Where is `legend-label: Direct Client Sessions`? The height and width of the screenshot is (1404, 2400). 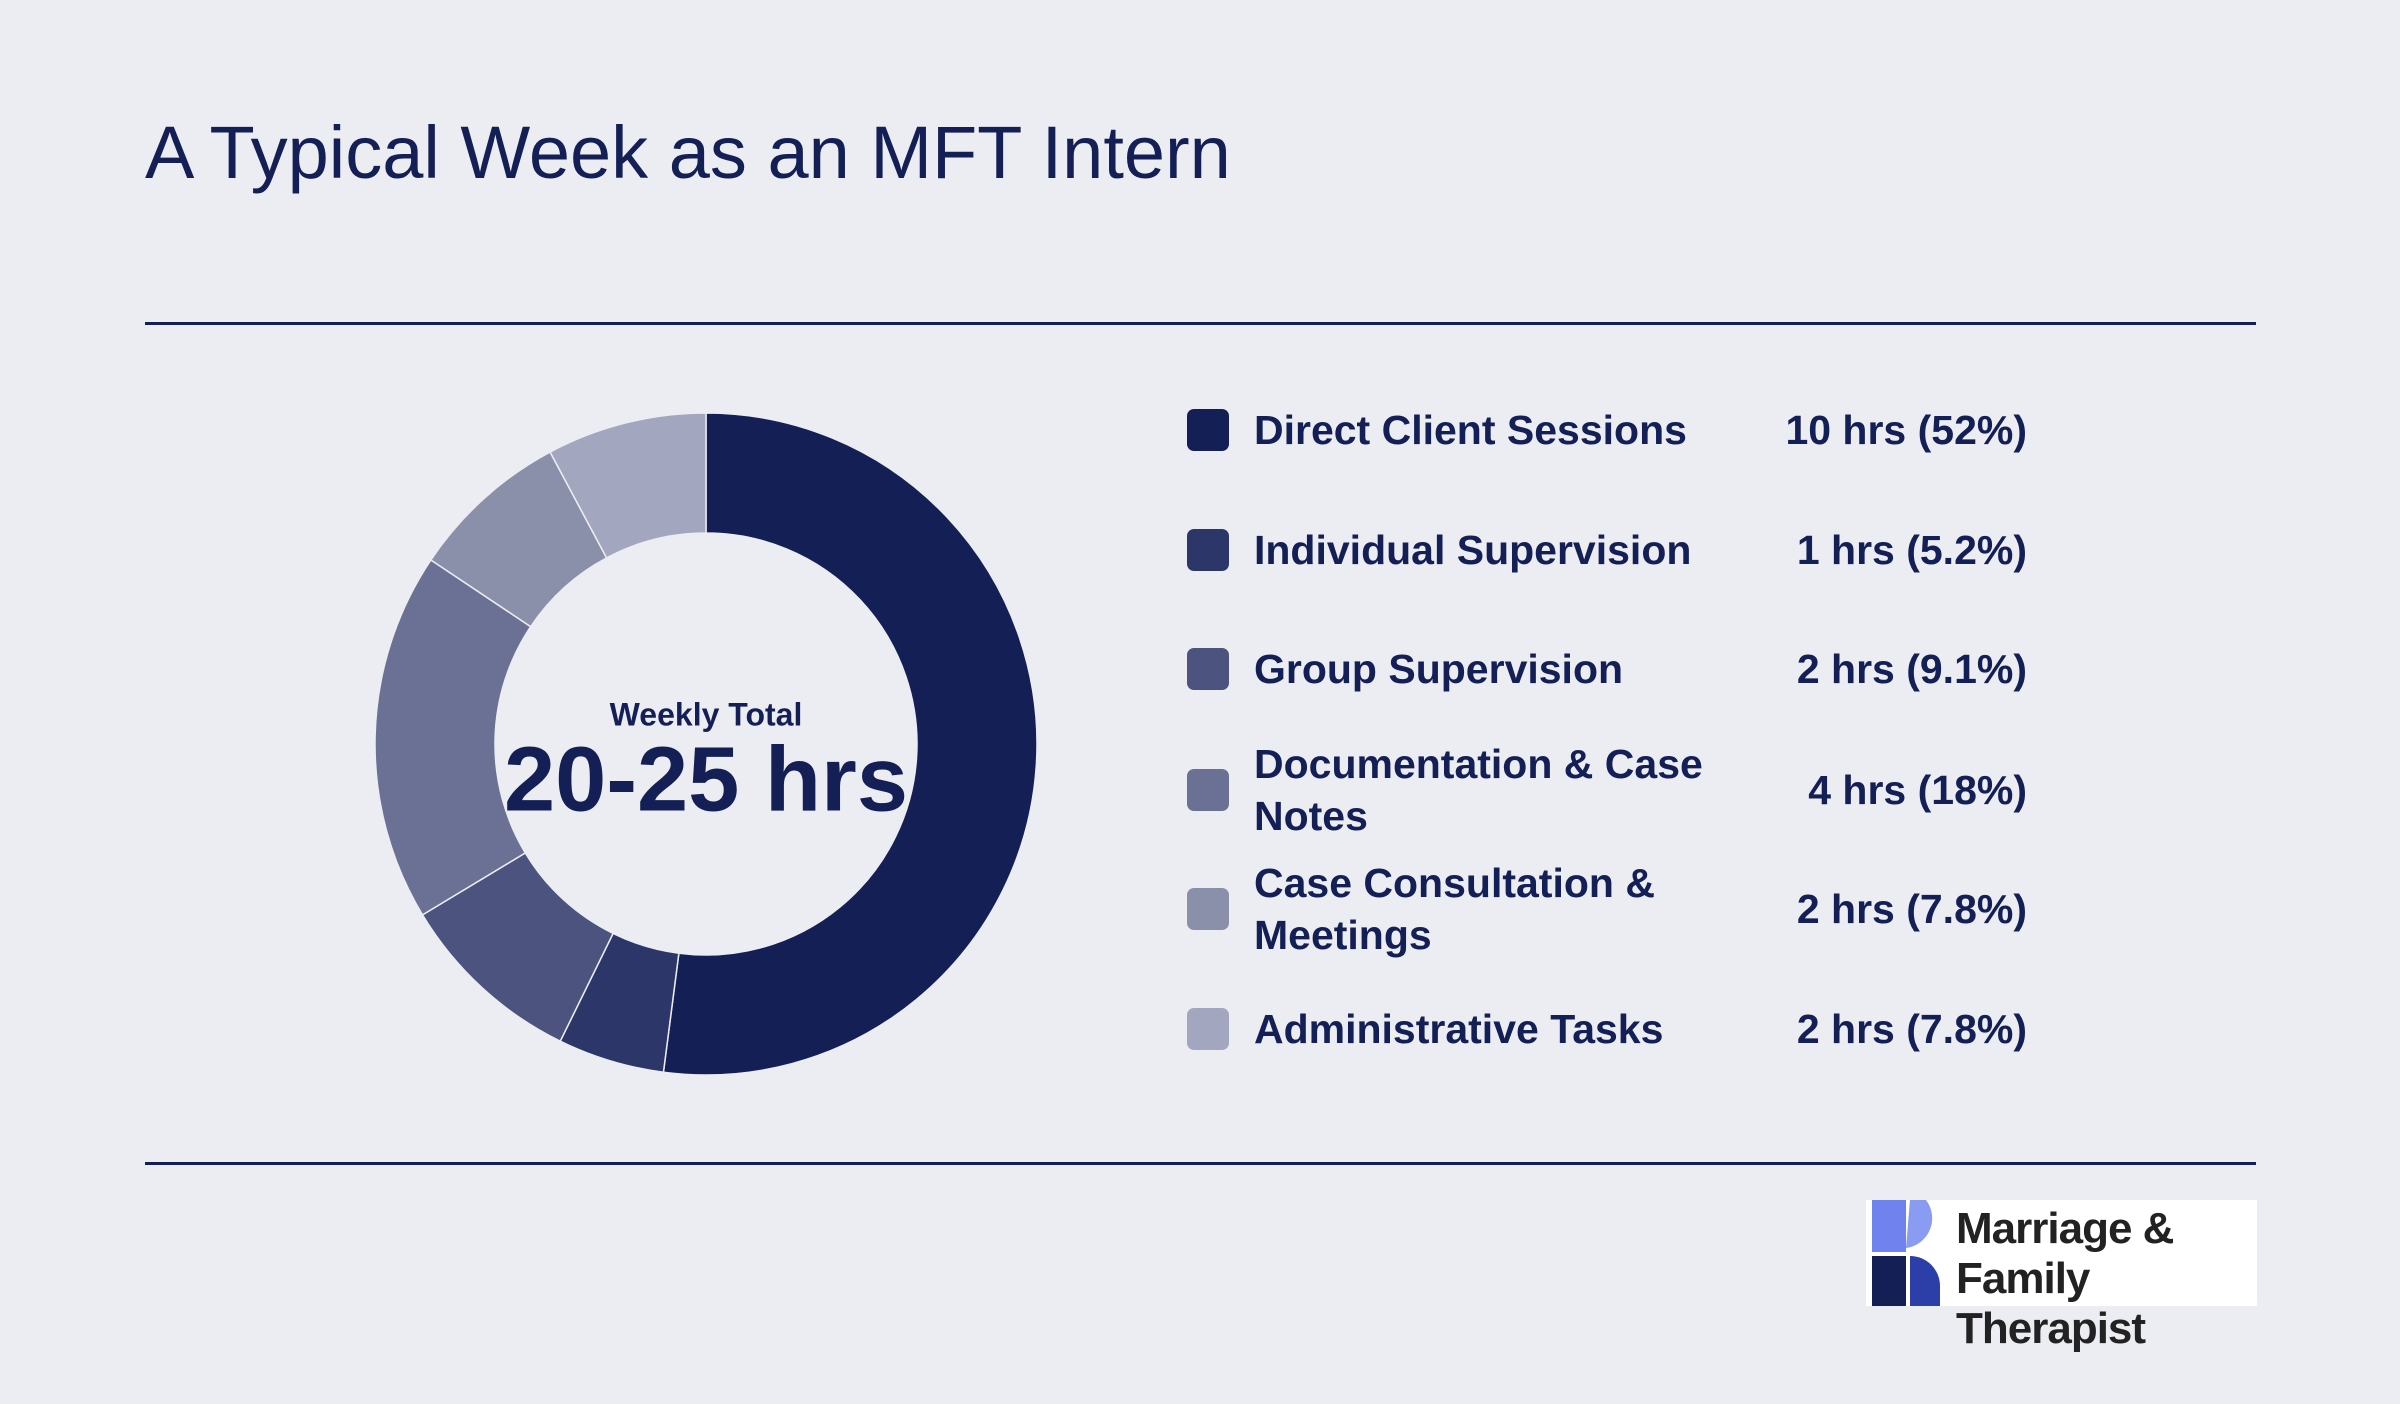 legend-label: Direct Client Sessions is located at coordinates (1470, 430).